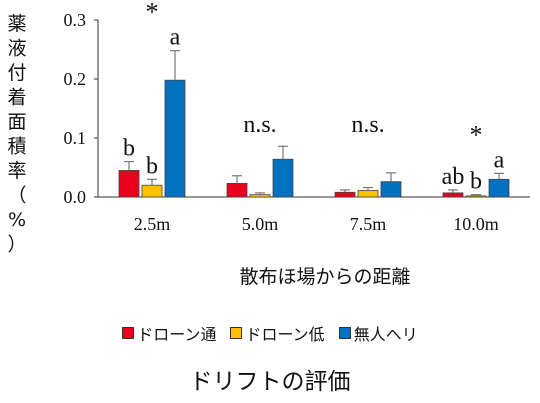 The width and height of the screenshot is (540, 403). I want to click on y-axis-label-char: 液, so click(16, 49).